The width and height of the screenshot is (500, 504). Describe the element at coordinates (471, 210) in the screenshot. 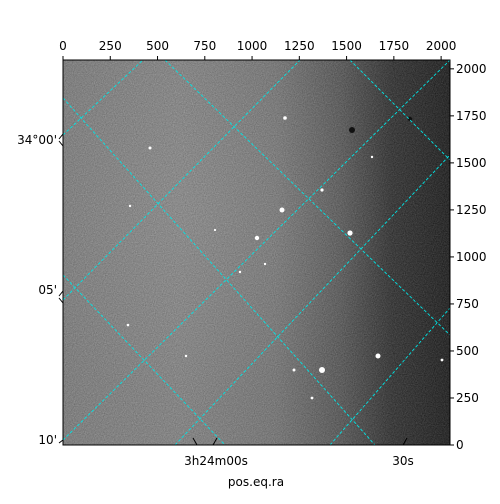

I see `right-tick-label: 1250` at that location.